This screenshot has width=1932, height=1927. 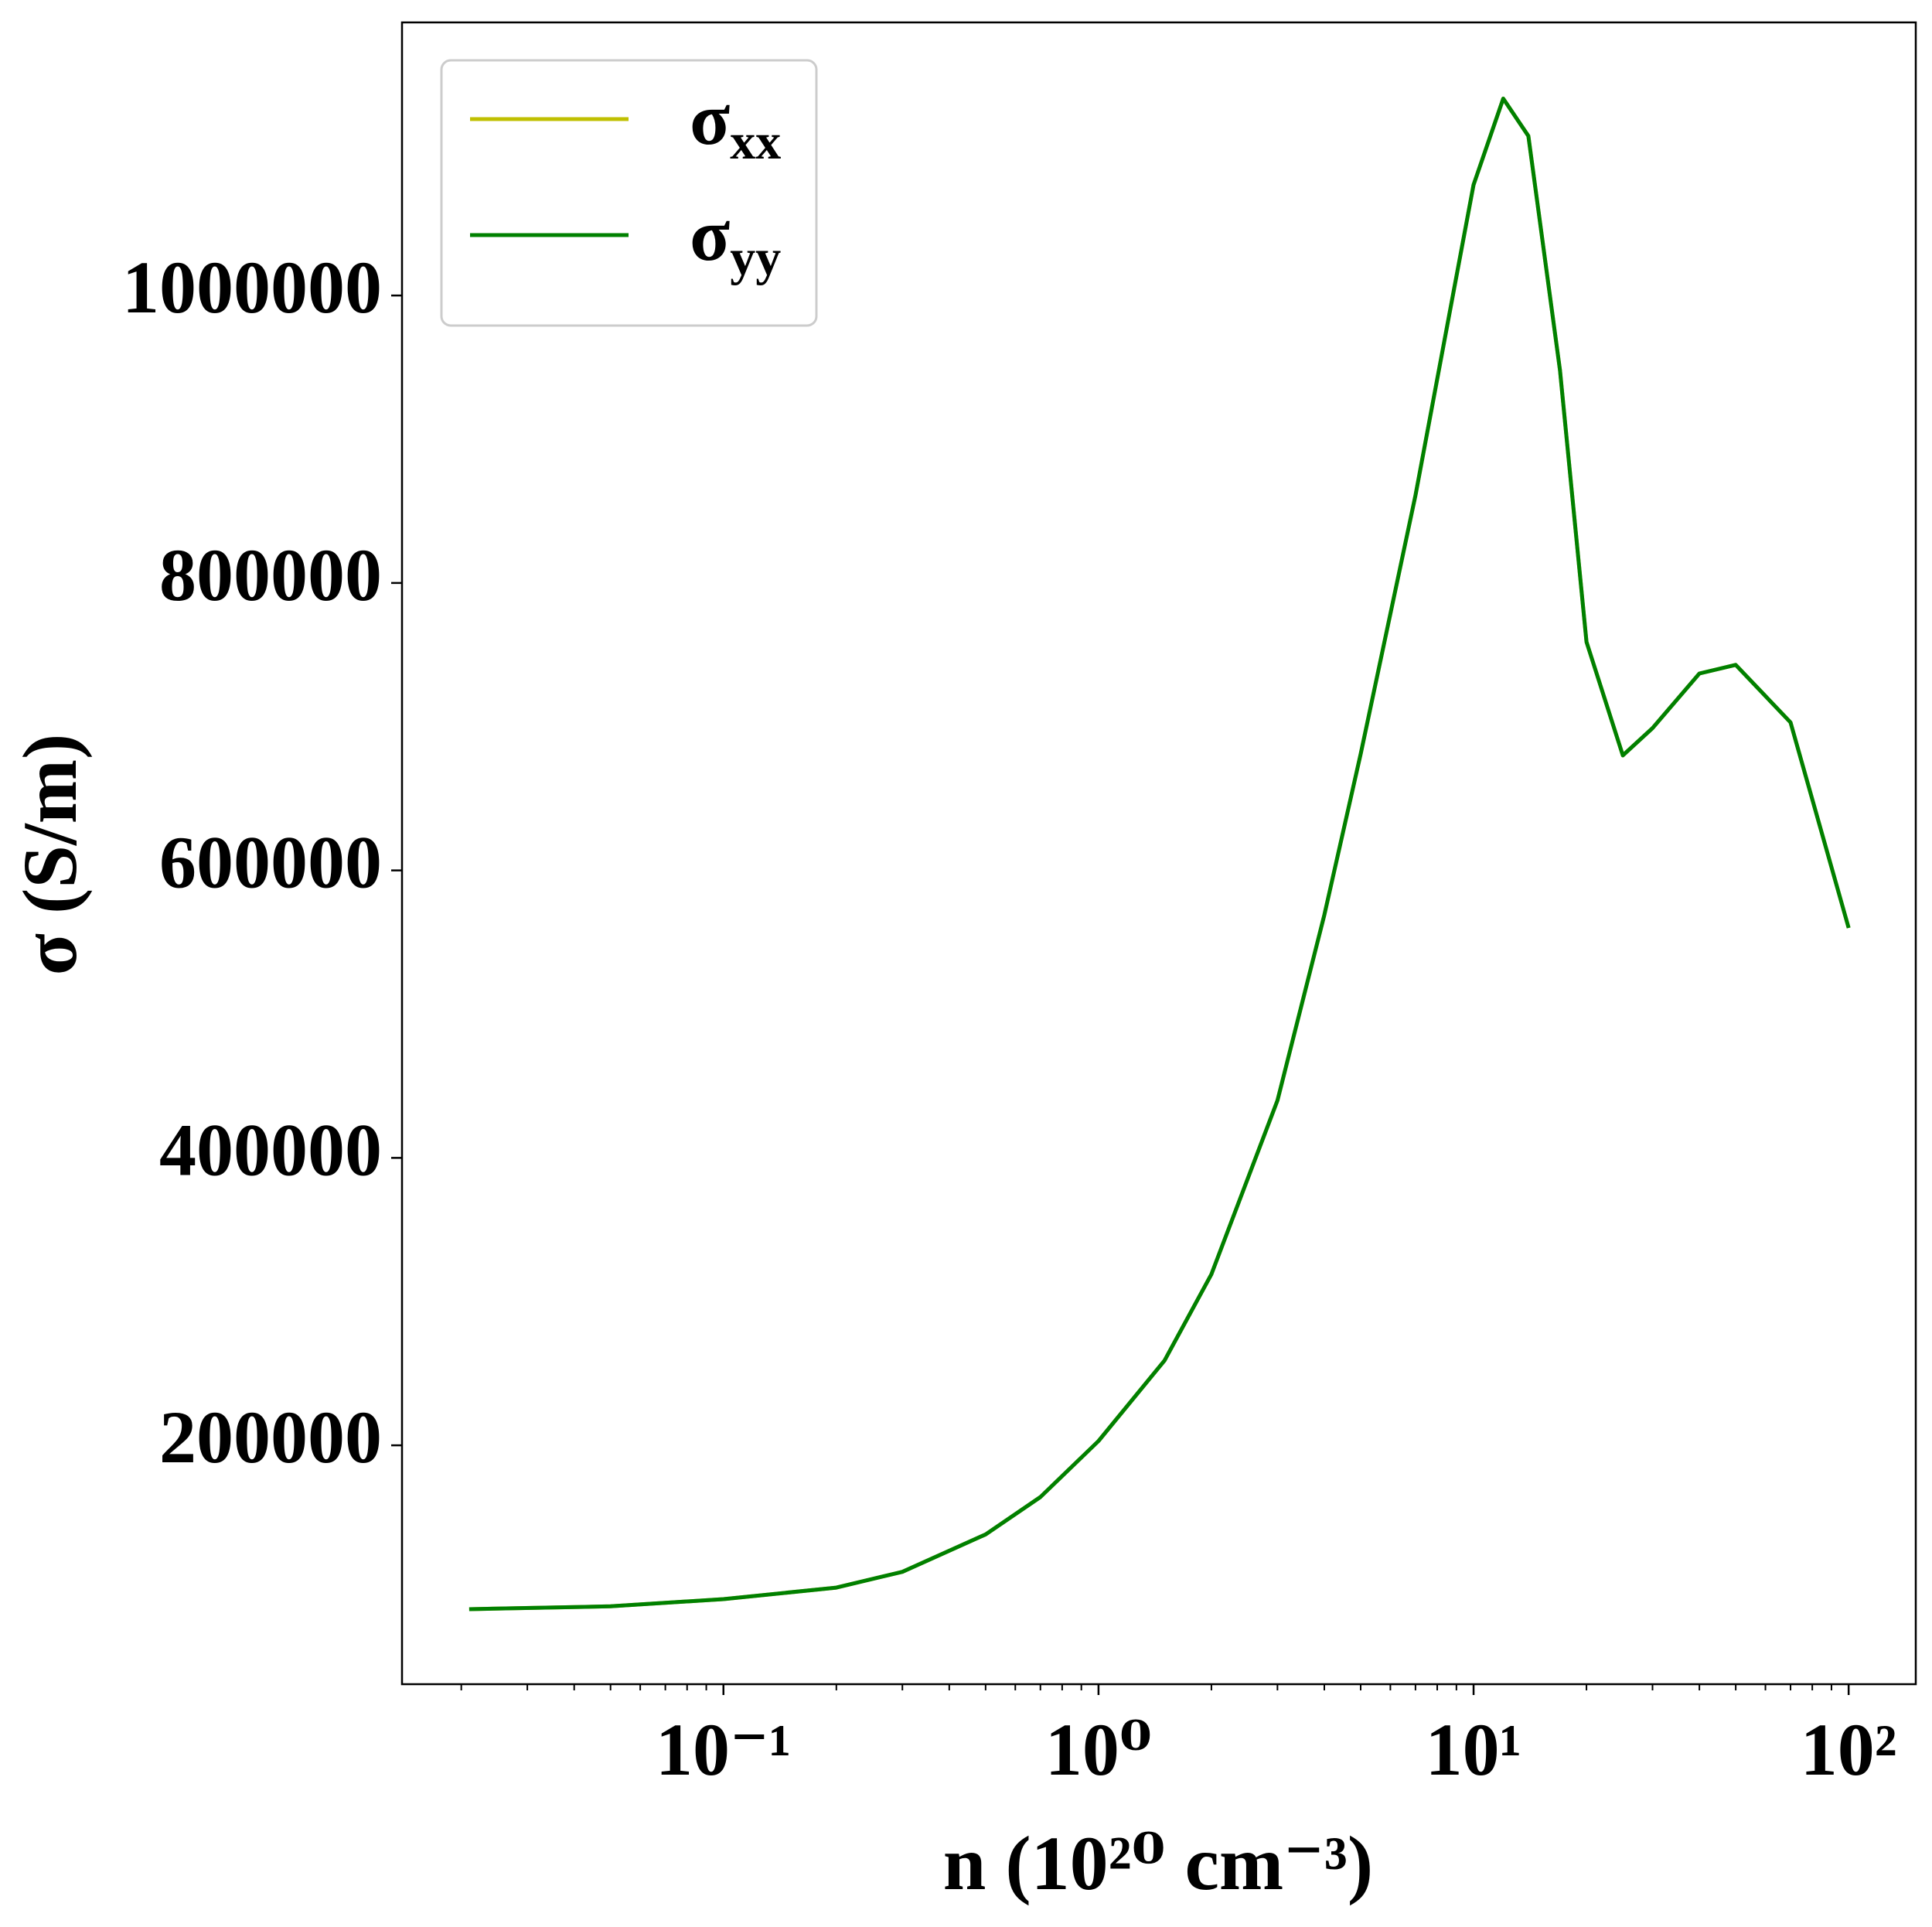 I want to click on y-tick-label: 800000, so click(x=270, y=575).